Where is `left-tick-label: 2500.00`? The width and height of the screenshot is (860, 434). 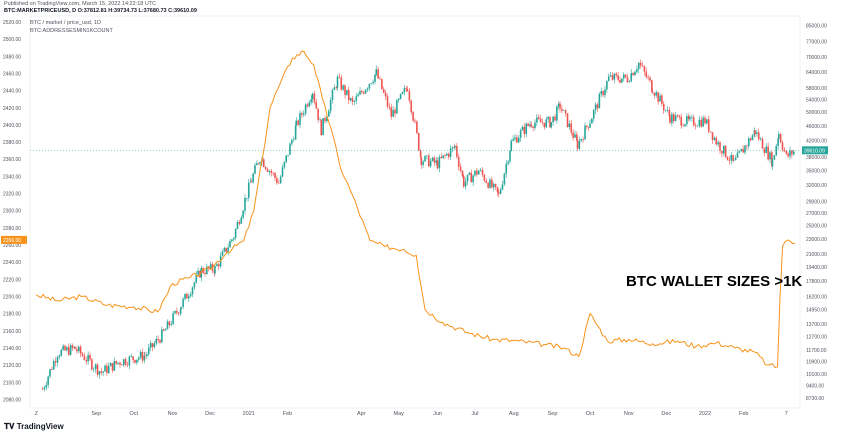 left-tick-label: 2500.00 is located at coordinates (12, 40).